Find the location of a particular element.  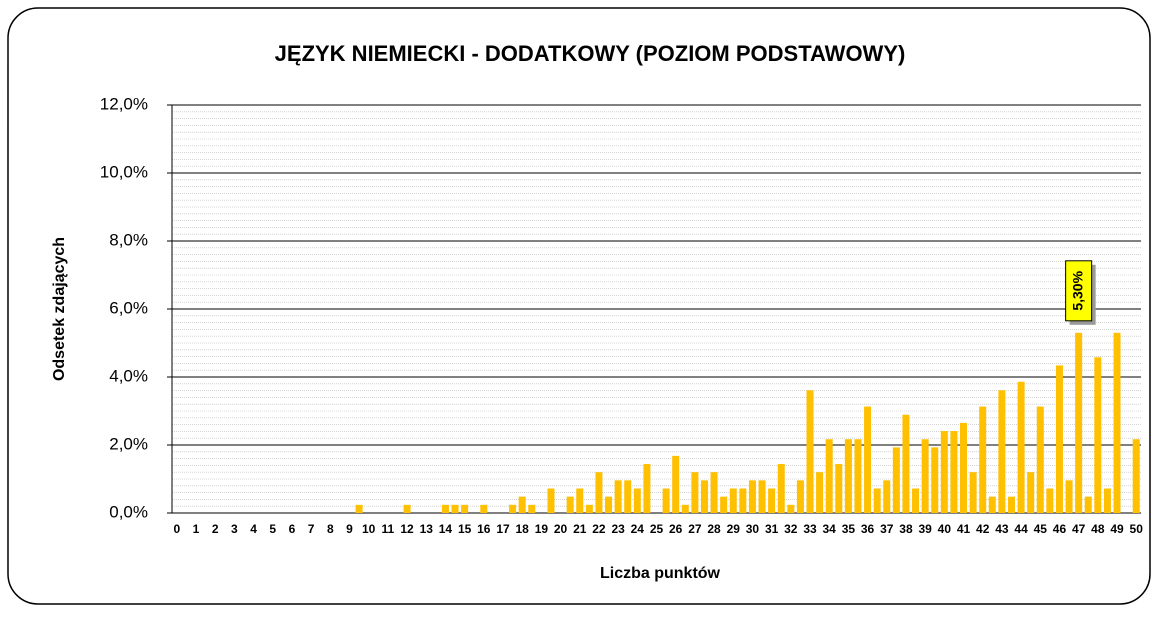

x-tick-label: 23 is located at coordinates (618, 529).